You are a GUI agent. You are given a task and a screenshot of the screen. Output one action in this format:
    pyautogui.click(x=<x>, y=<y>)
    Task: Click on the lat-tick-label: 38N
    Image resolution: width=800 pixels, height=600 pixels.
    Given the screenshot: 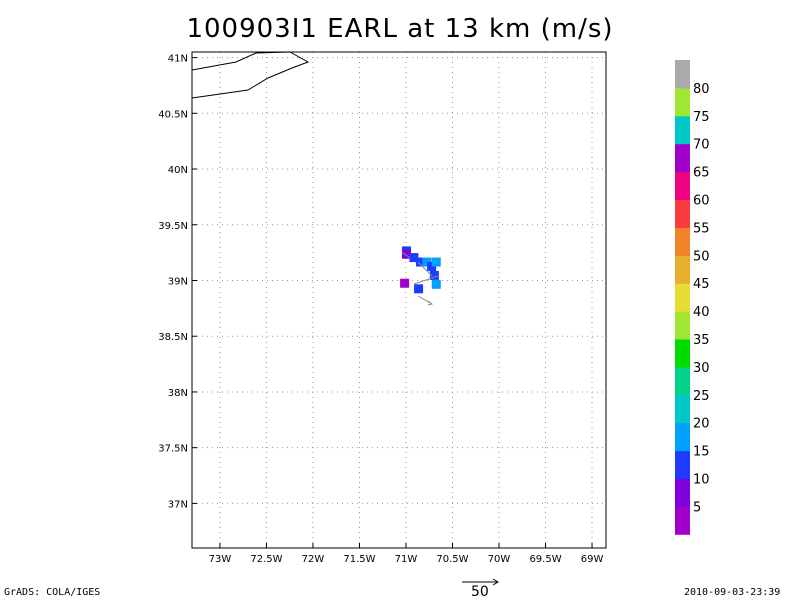 What is the action you would take?
    pyautogui.click(x=178, y=393)
    